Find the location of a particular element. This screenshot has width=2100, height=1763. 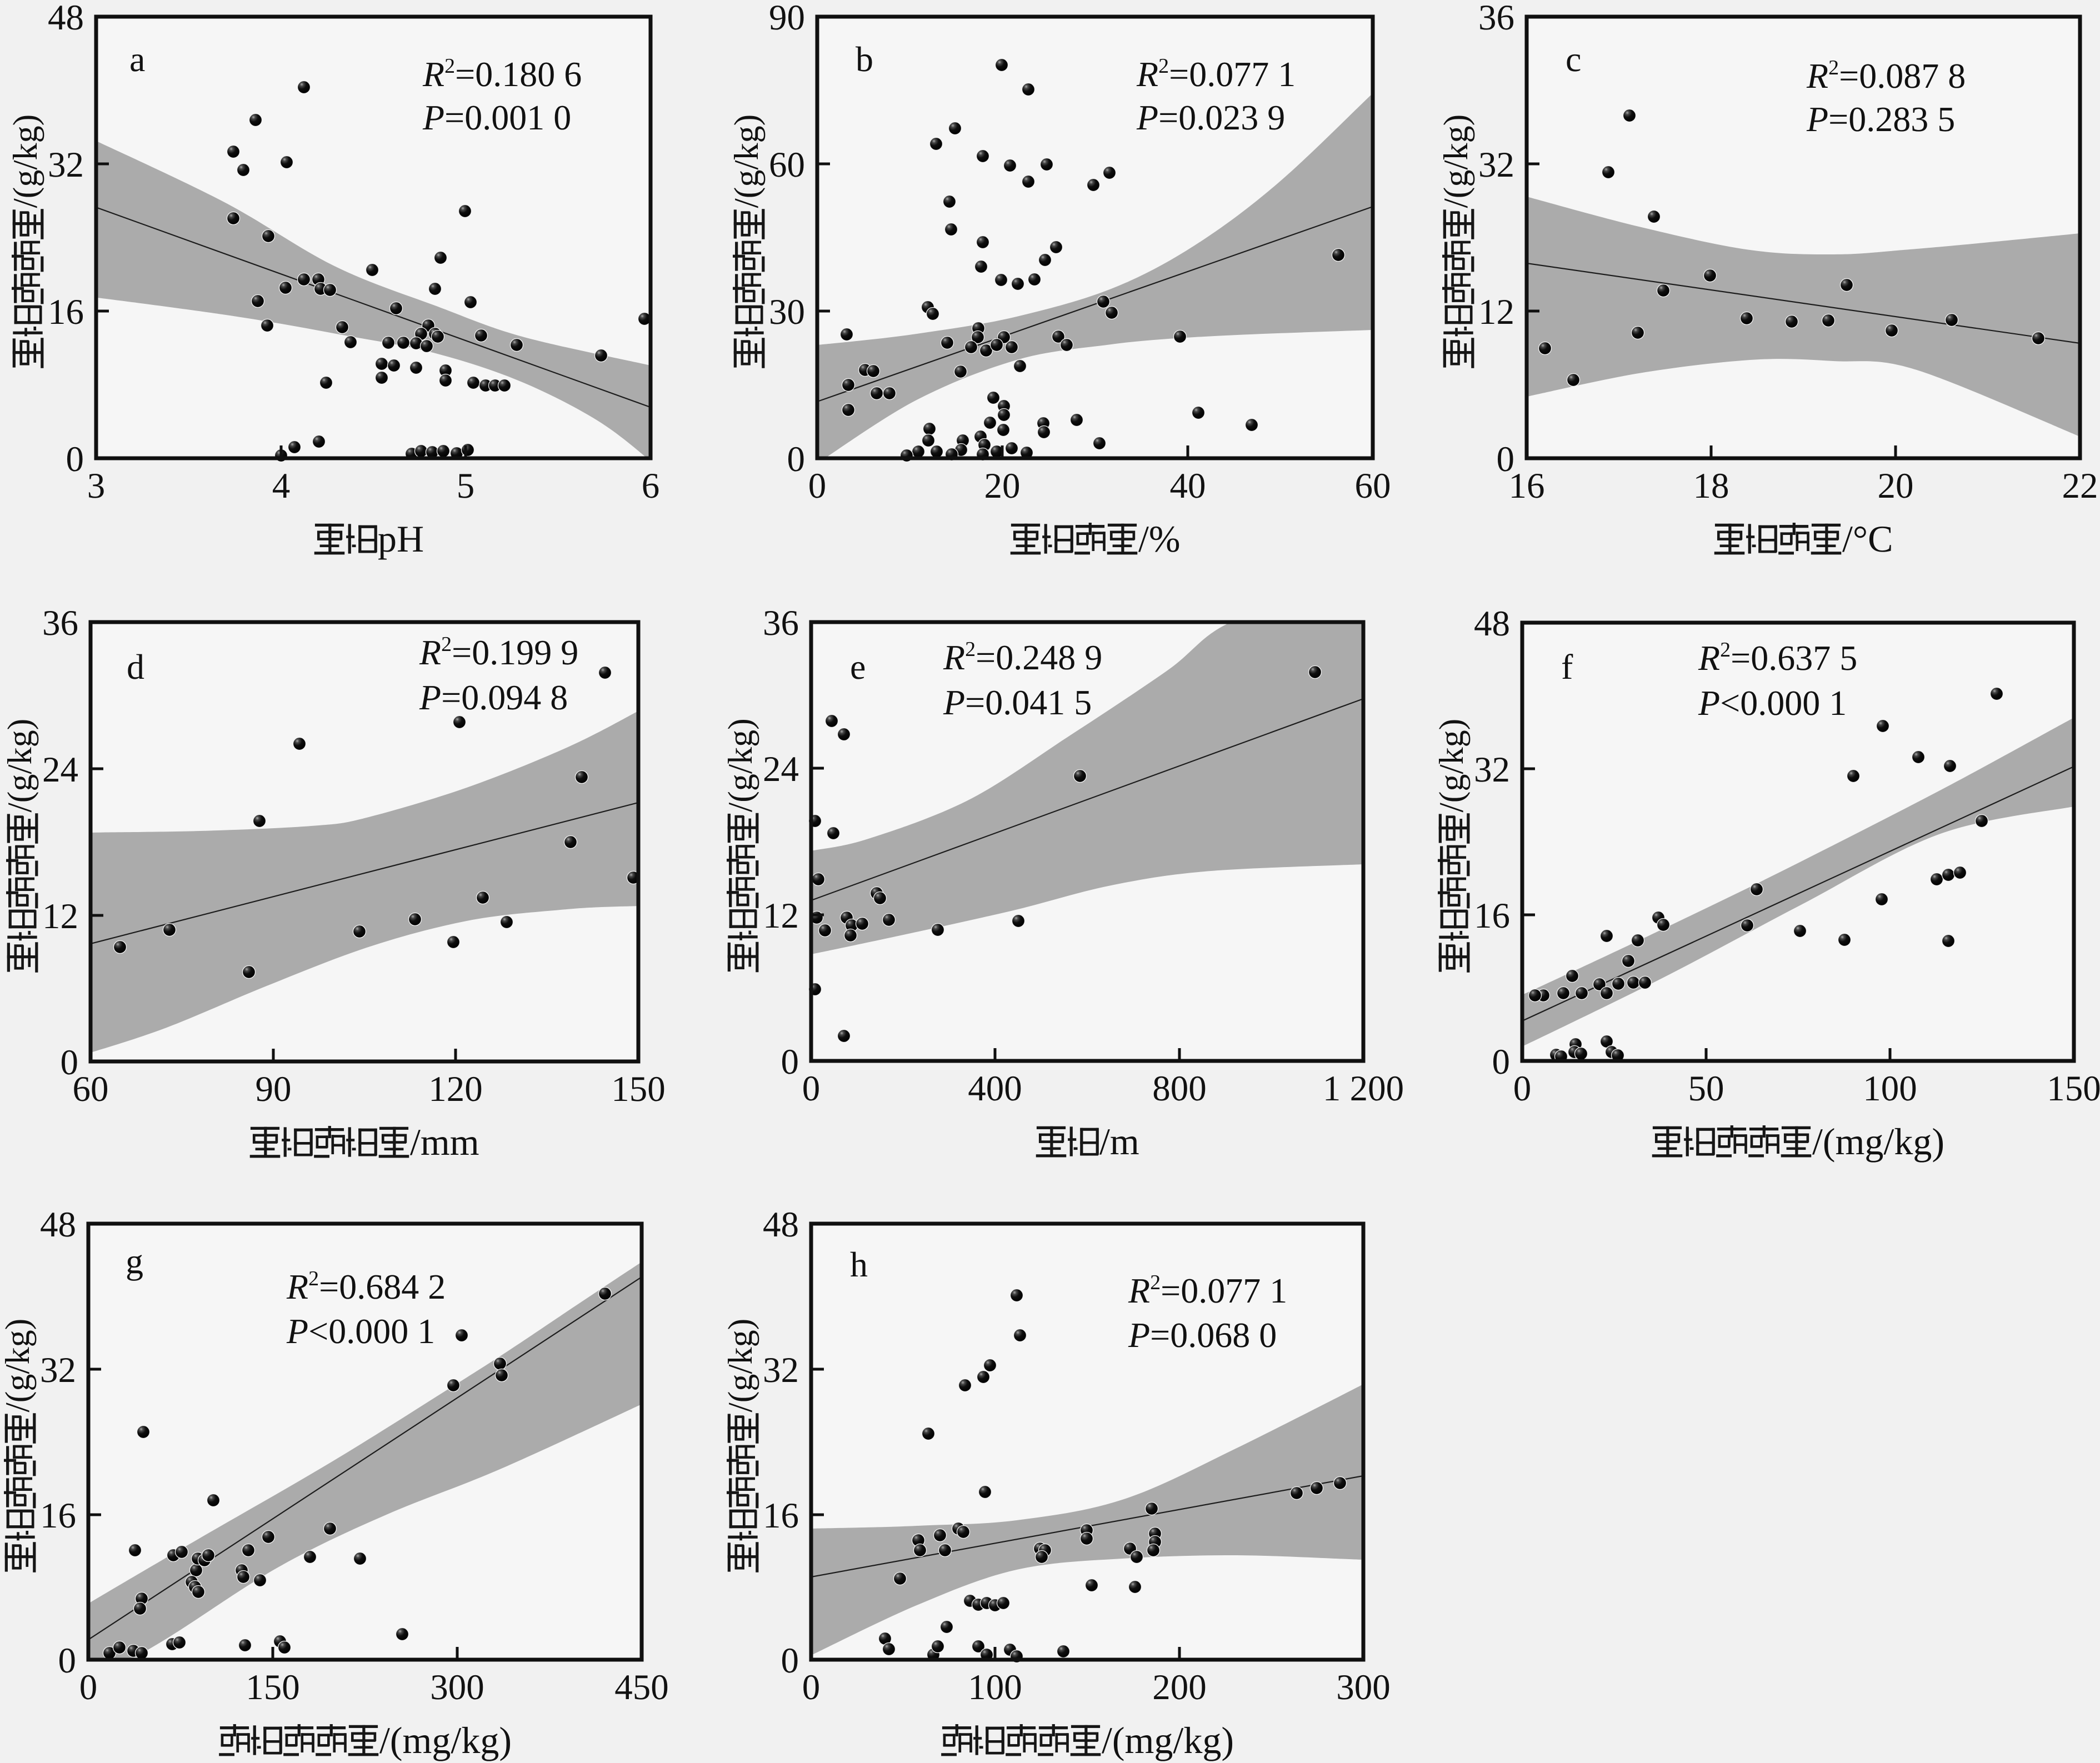

svg-text: /m is located at coordinates (1119, 1142).